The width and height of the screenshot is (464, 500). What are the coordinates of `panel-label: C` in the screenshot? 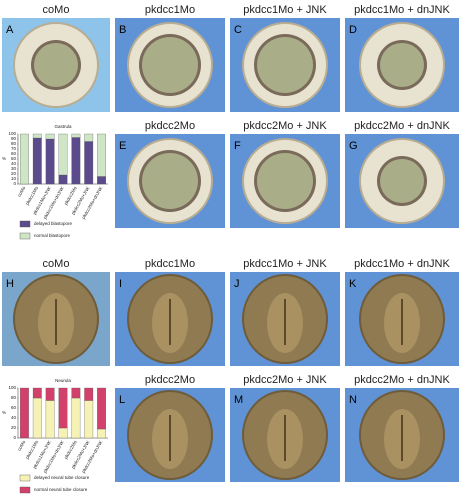 It's located at (238, 30).